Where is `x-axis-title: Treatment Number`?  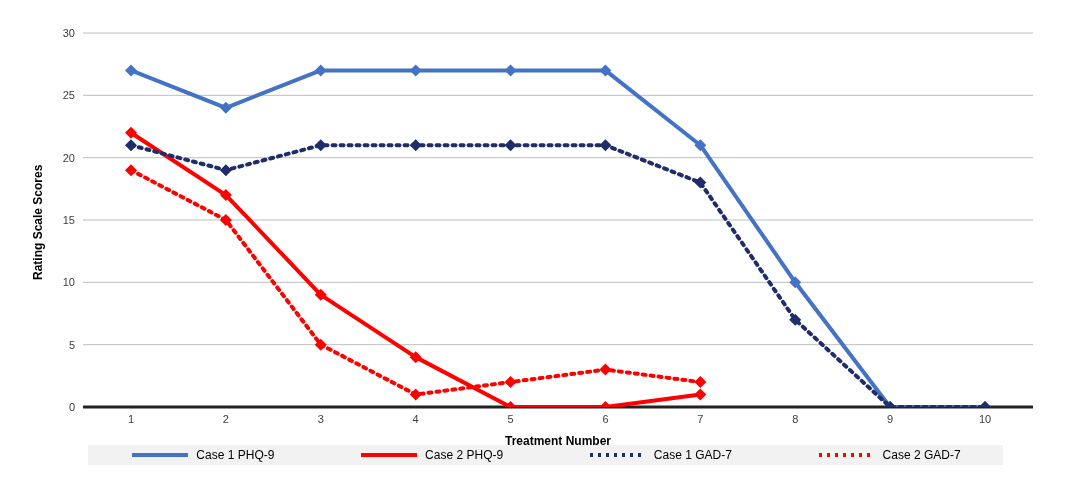 x-axis-title: Treatment Number is located at coordinates (558, 441).